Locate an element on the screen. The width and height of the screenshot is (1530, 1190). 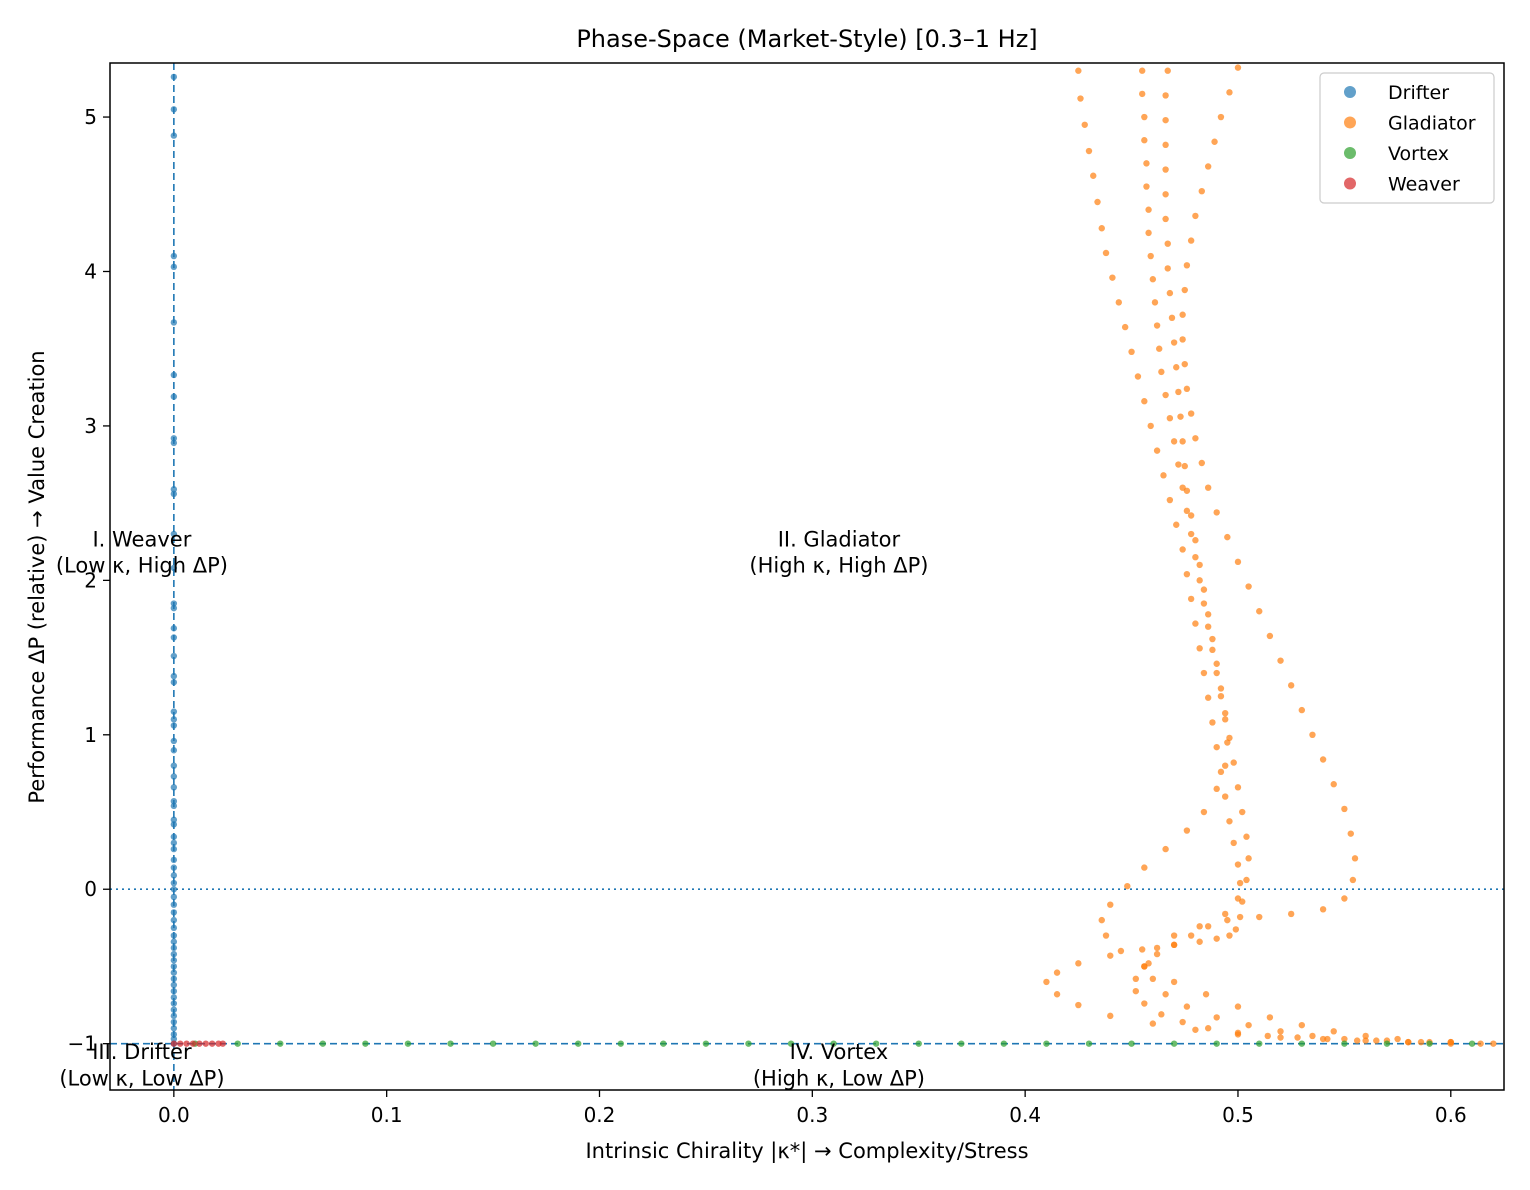
legend-marker-drifter is located at coordinates (1350, 92).